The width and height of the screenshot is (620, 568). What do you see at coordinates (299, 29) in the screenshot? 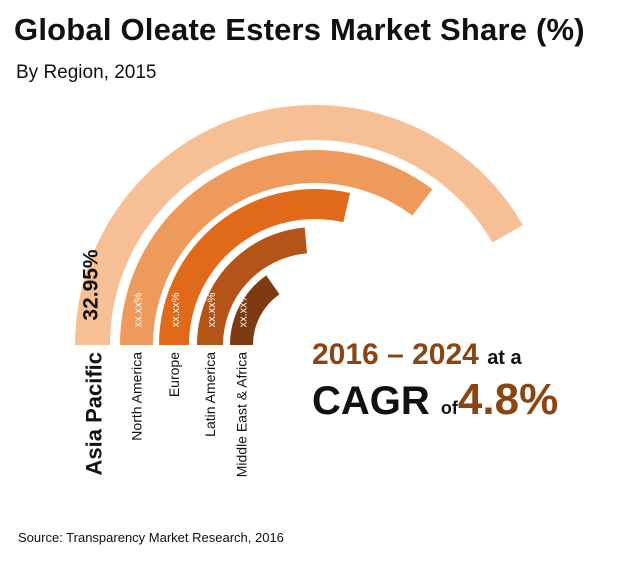
I see `chart-title: Global Oleate Esters Market Share (%)` at bounding box center [299, 29].